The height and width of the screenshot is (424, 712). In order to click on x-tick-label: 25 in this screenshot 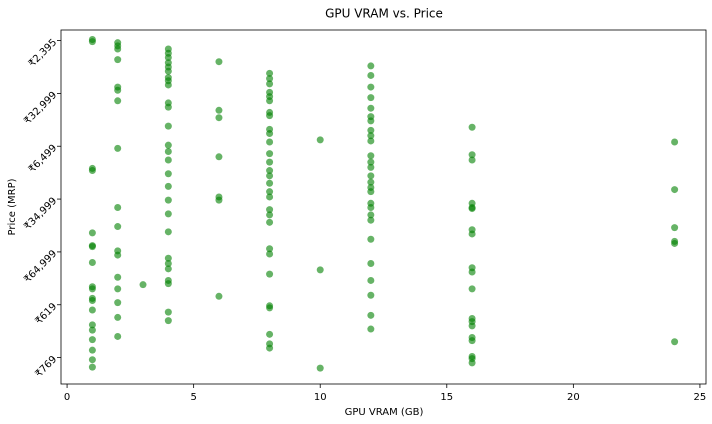, I will do `click(700, 397)`.